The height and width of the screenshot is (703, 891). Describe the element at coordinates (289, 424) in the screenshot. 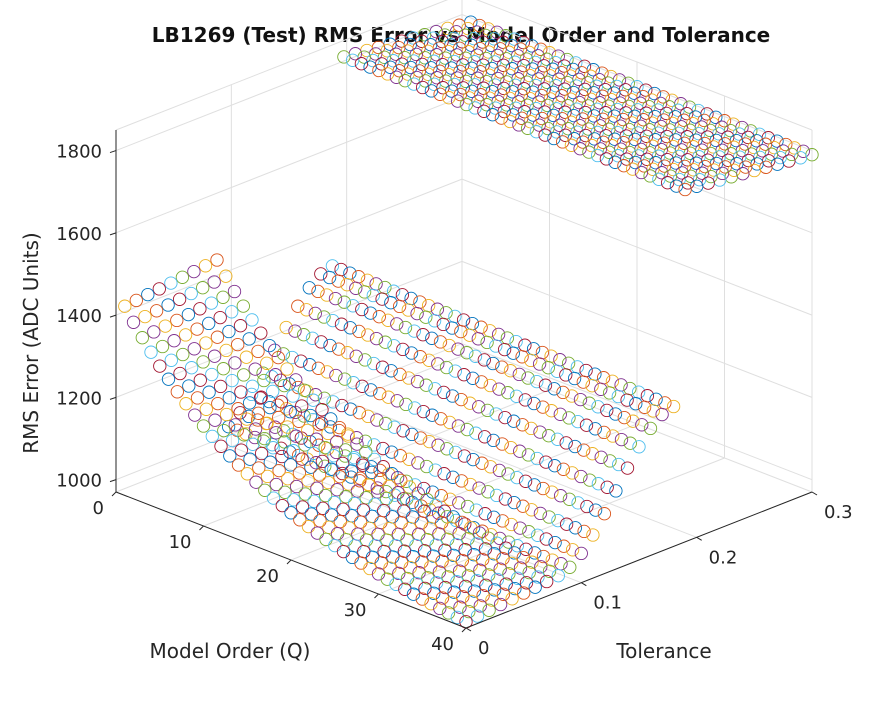

I see `grid-line` at that location.